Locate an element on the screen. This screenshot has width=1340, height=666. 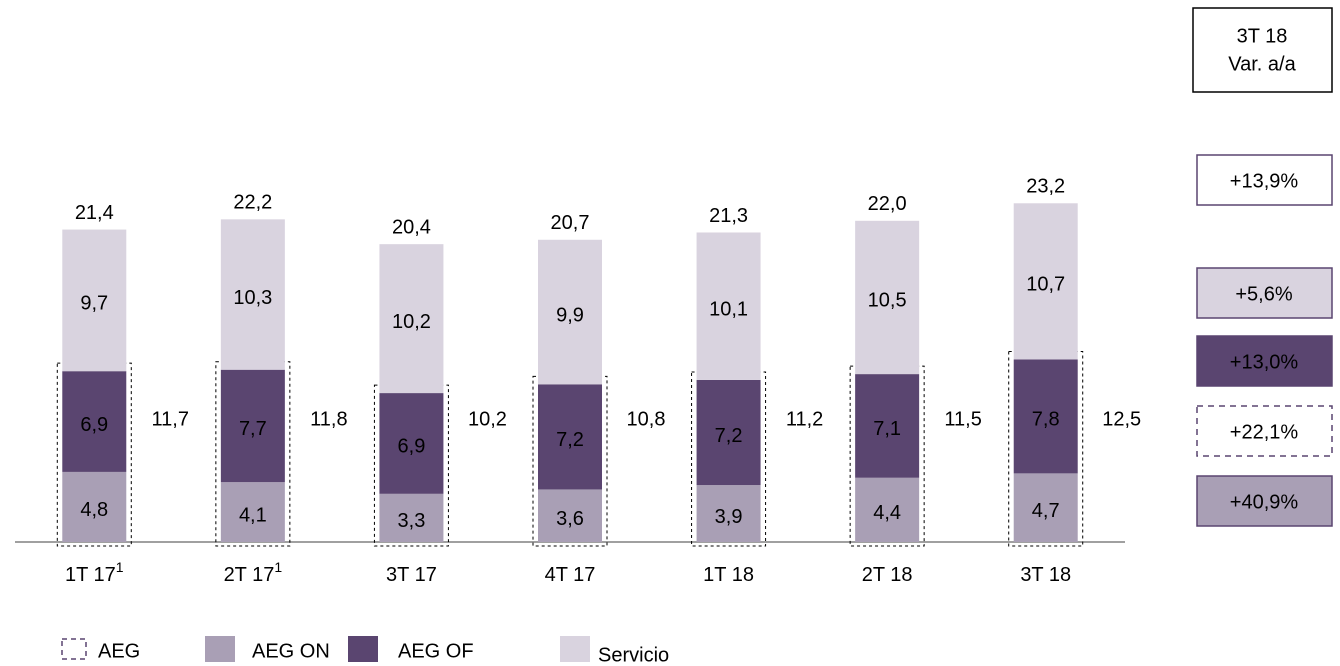
legend-label: AEG OF is located at coordinates (436, 651).